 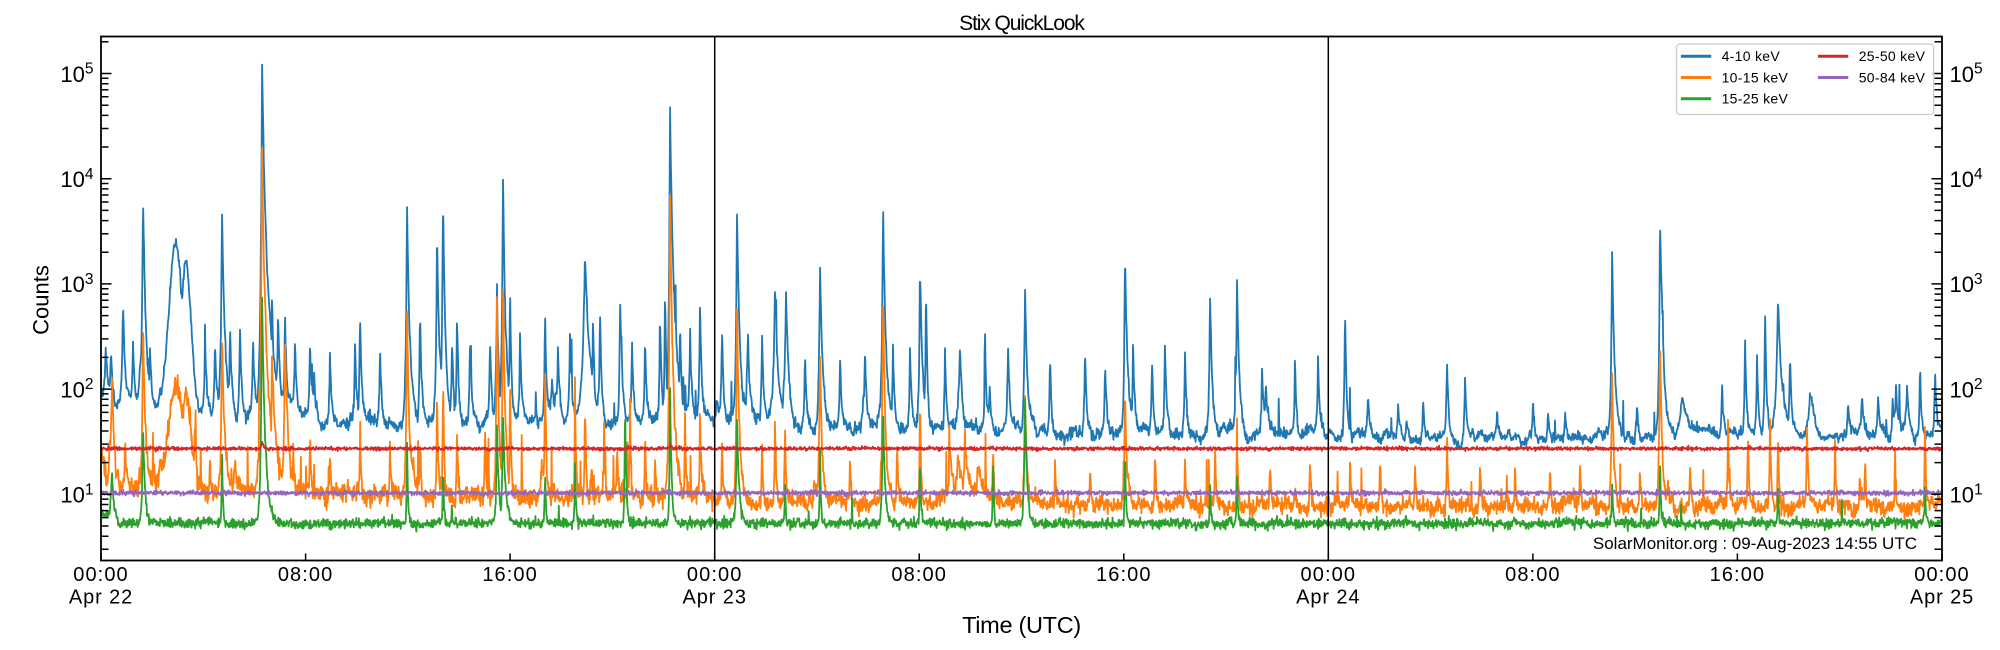 What do you see at coordinates (1751, 56) in the screenshot?
I see `svg-text: 4-10 keV` at bounding box center [1751, 56].